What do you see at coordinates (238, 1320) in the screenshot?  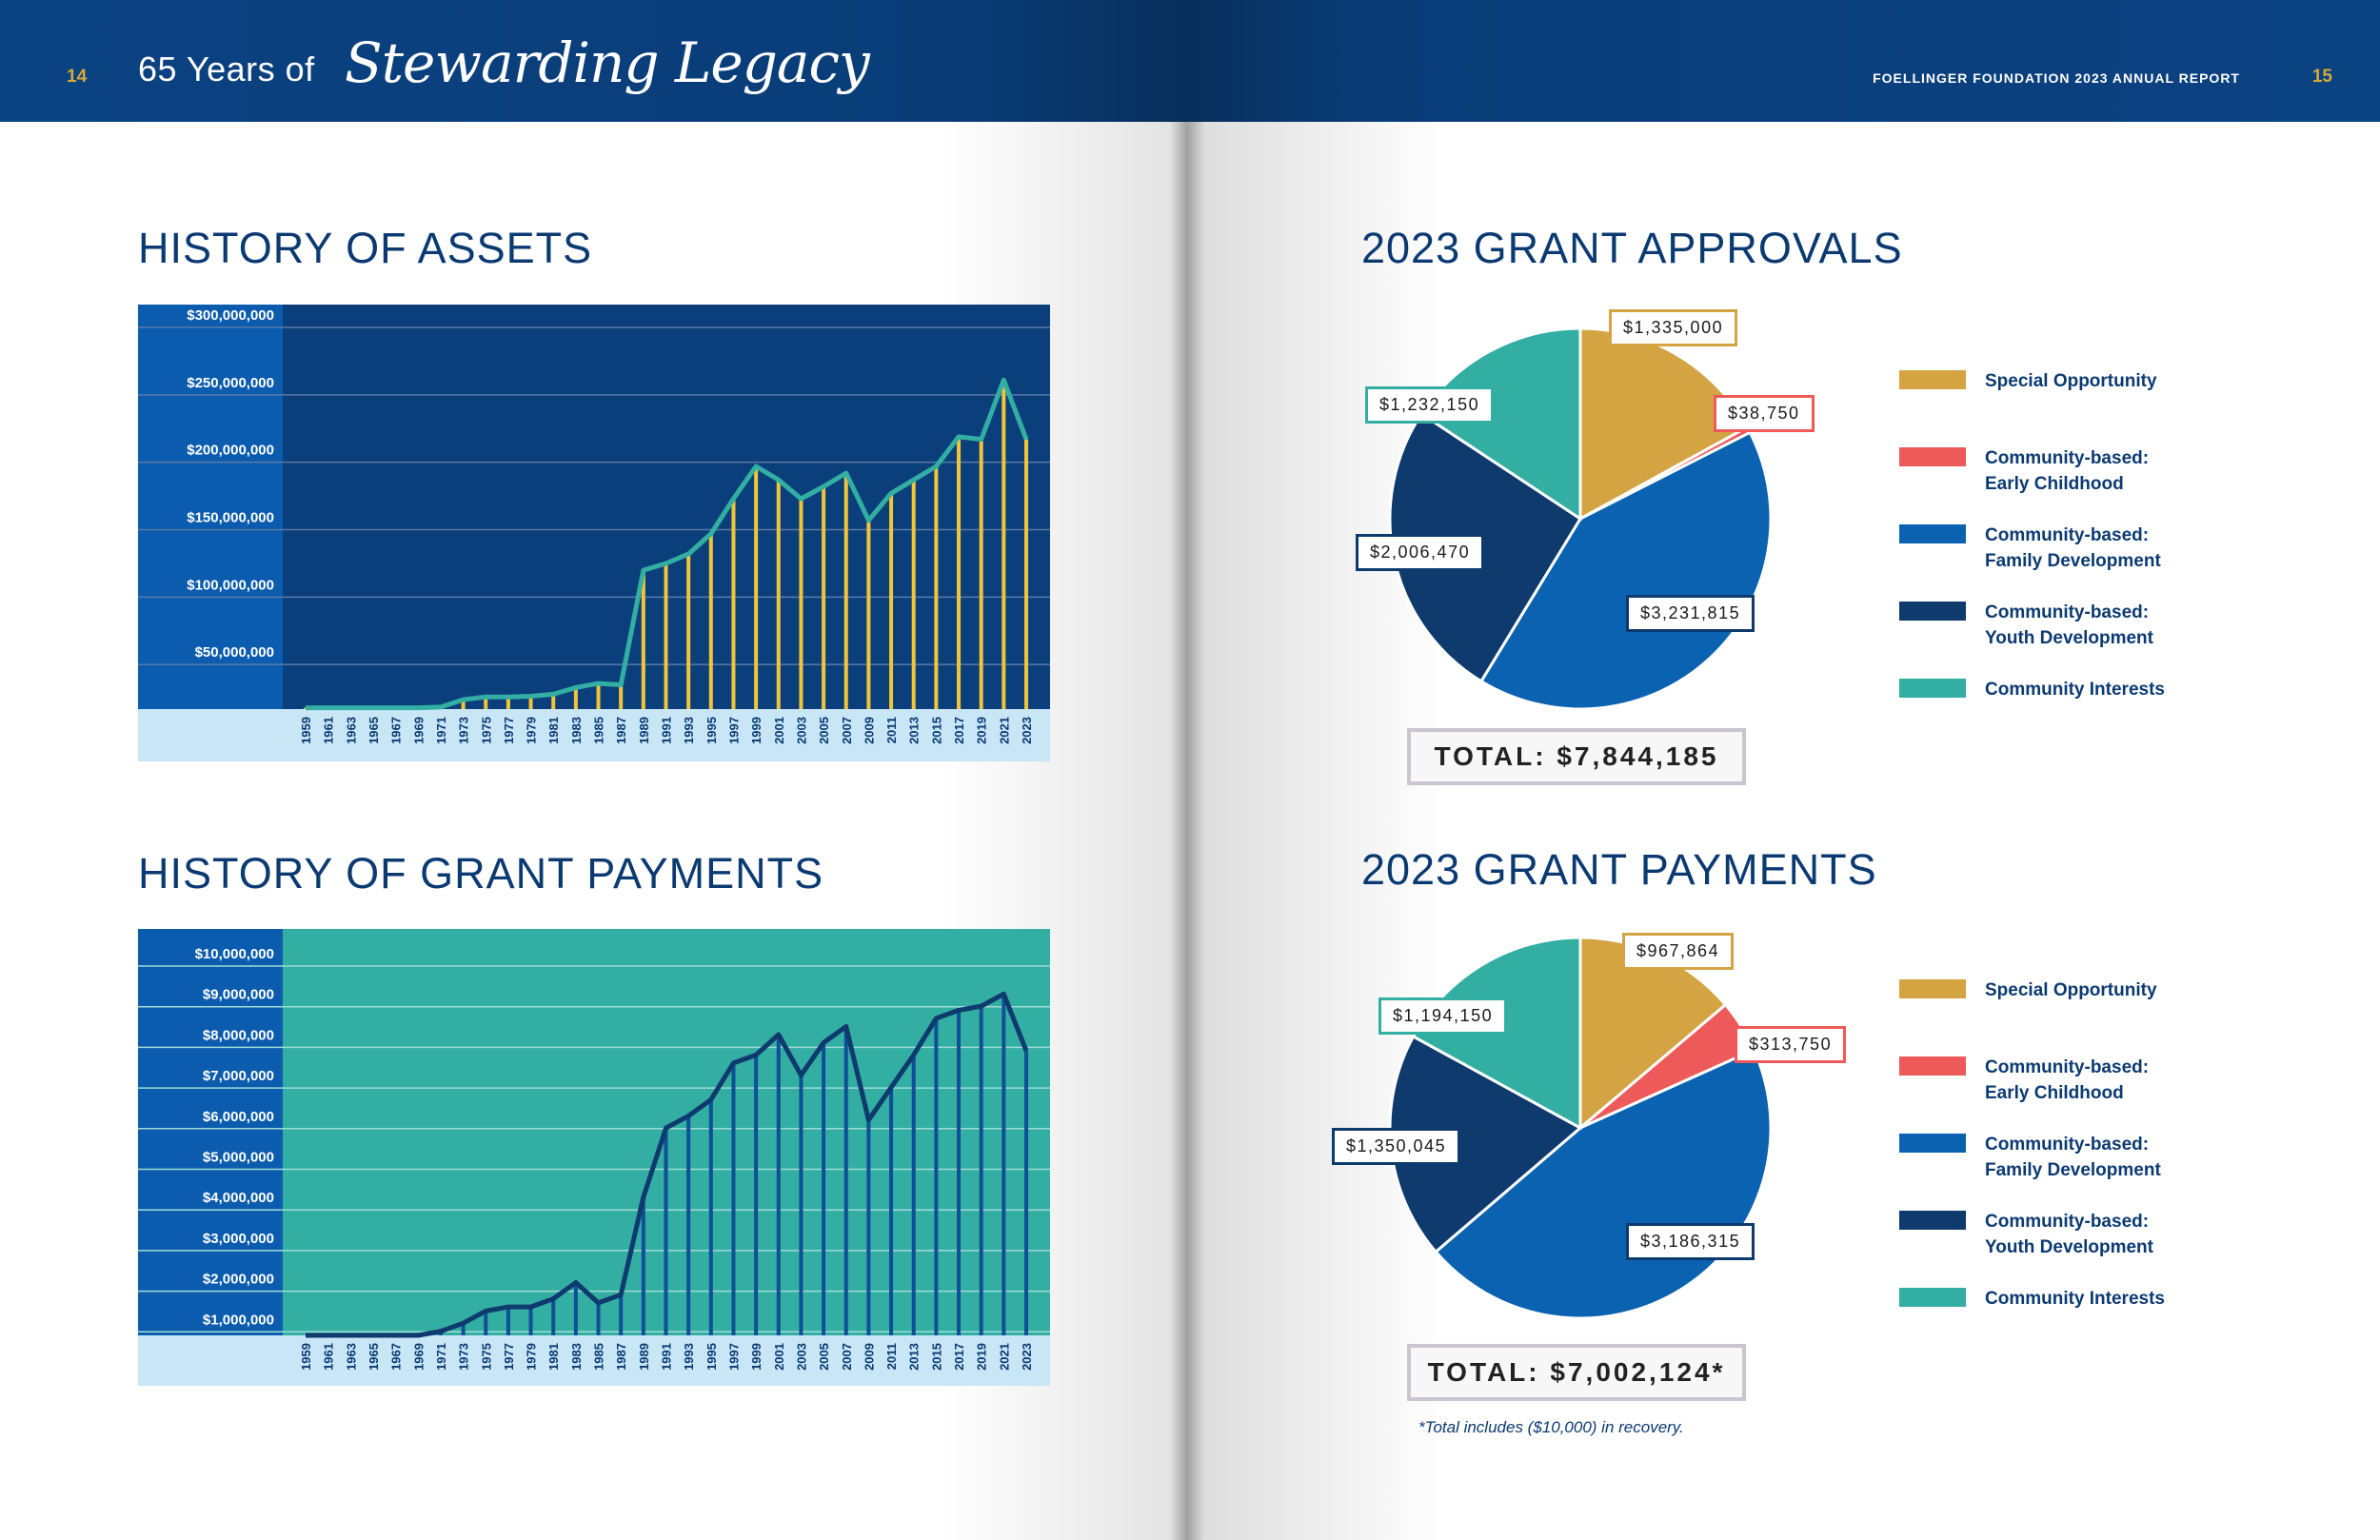 I see `y-tick-label: $1,000,000` at bounding box center [238, 1320].